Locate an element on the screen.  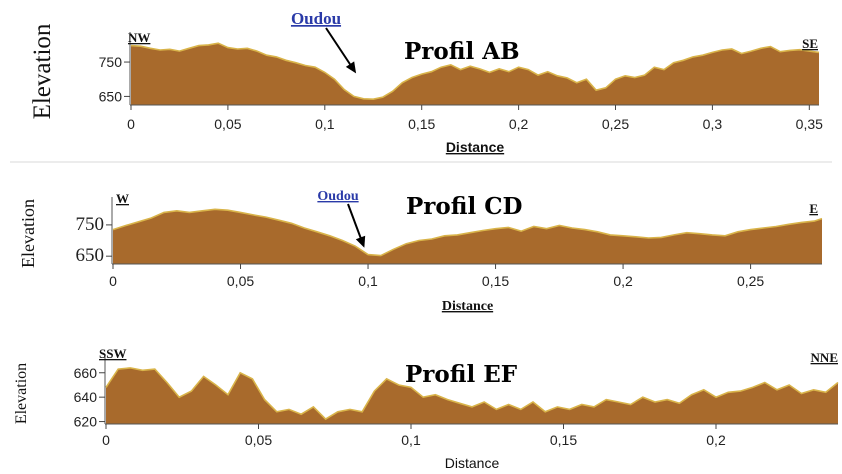
start-direction-label: NW is located at coordinates (139, 37).